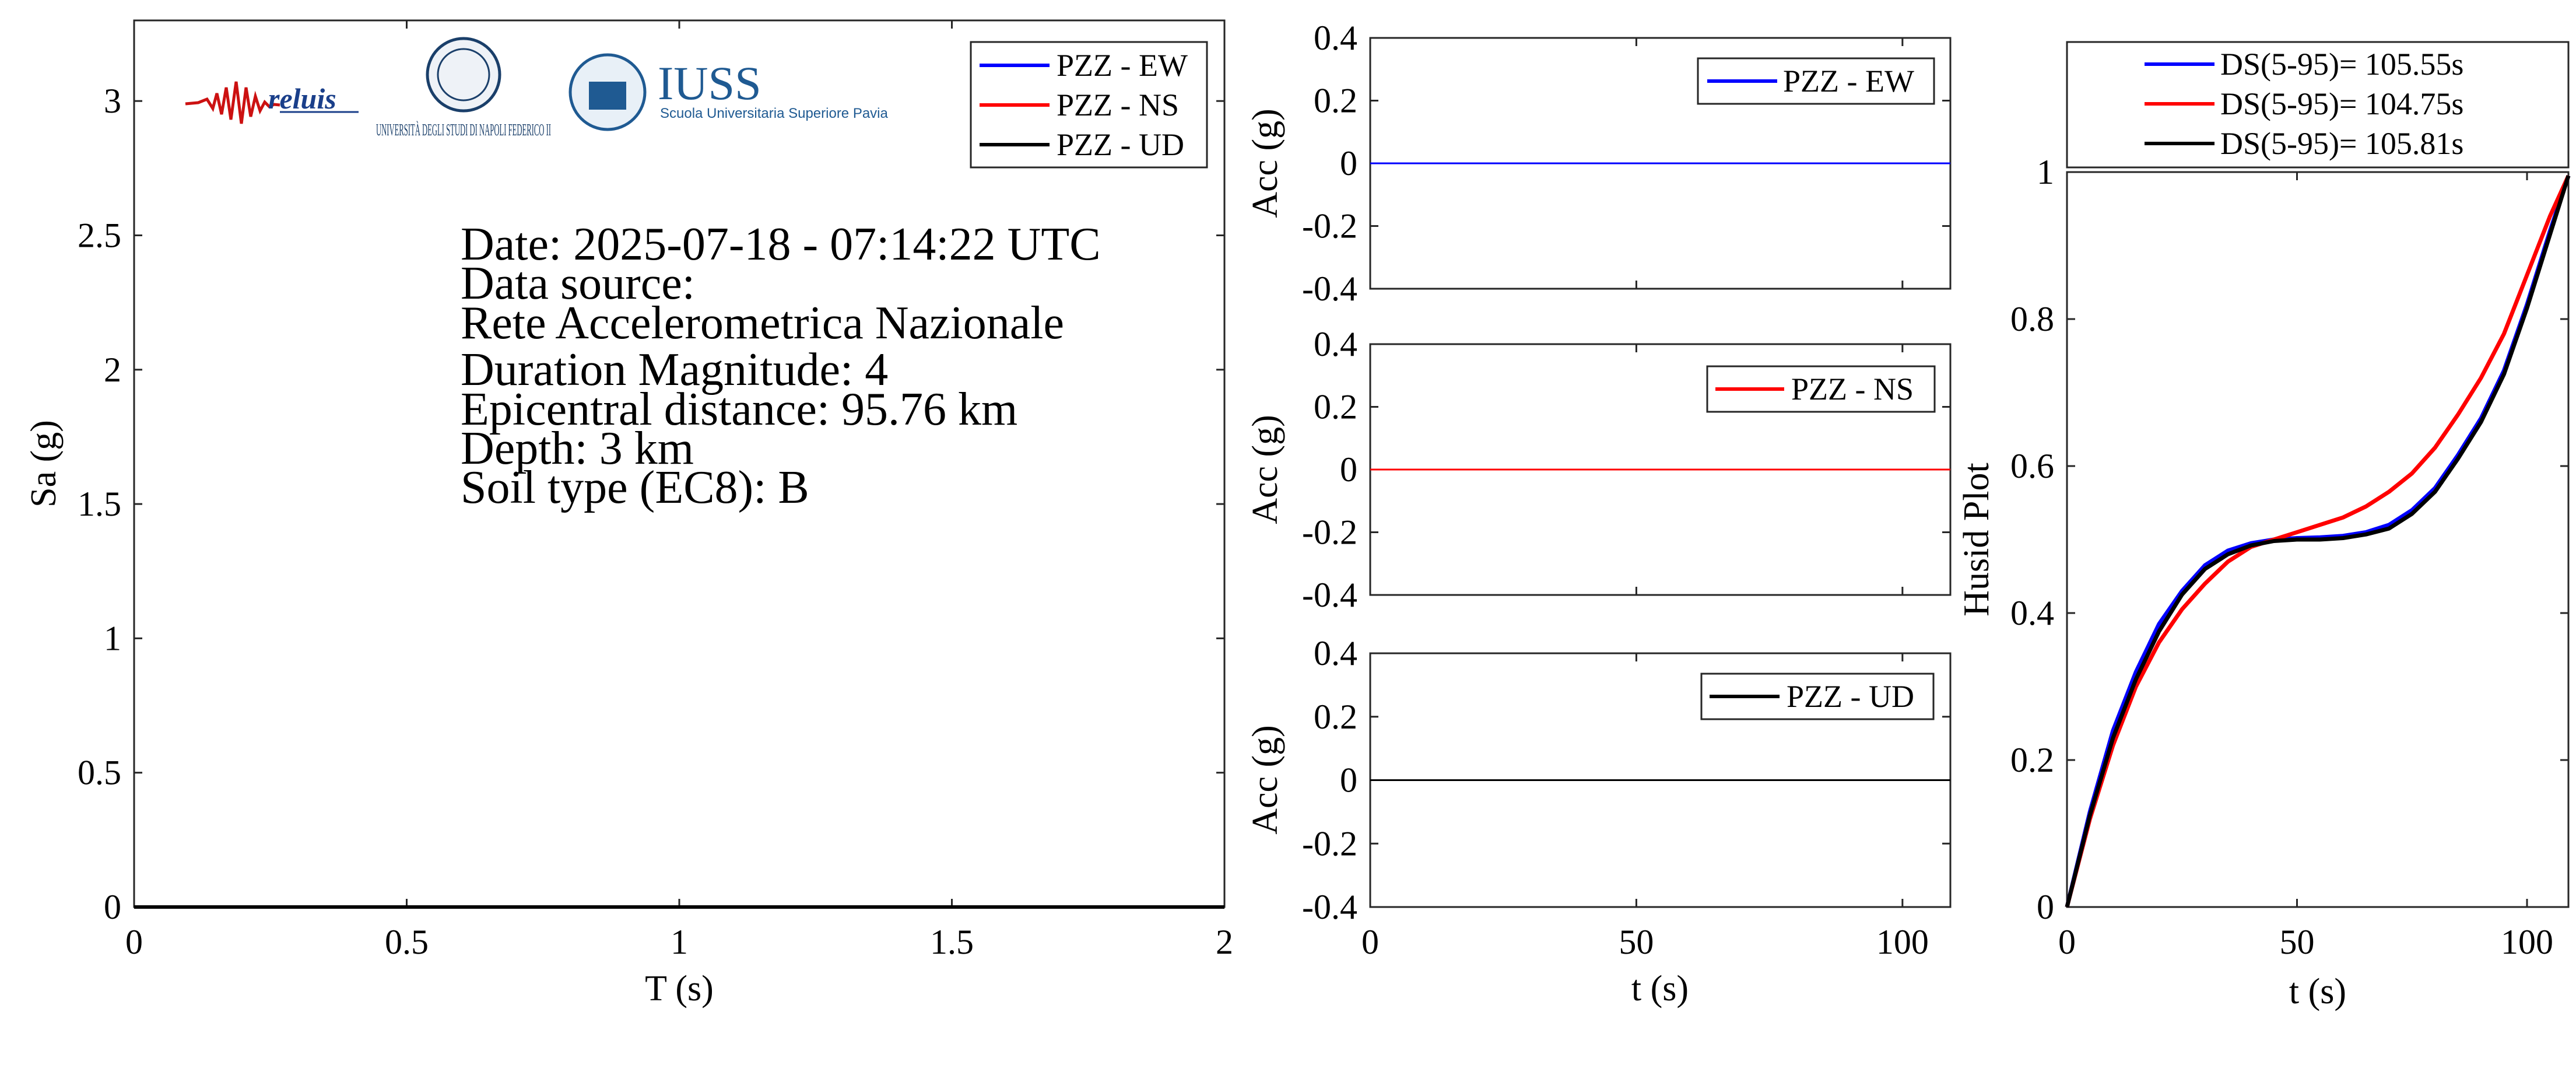  I want to click on xtick-label: 1, so click(679, 942).